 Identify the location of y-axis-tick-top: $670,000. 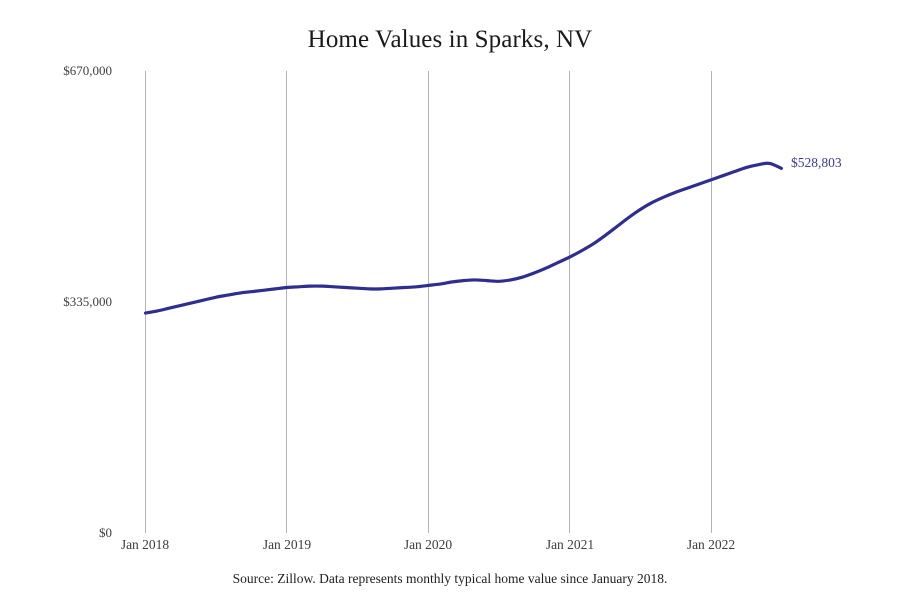
(87, 70).